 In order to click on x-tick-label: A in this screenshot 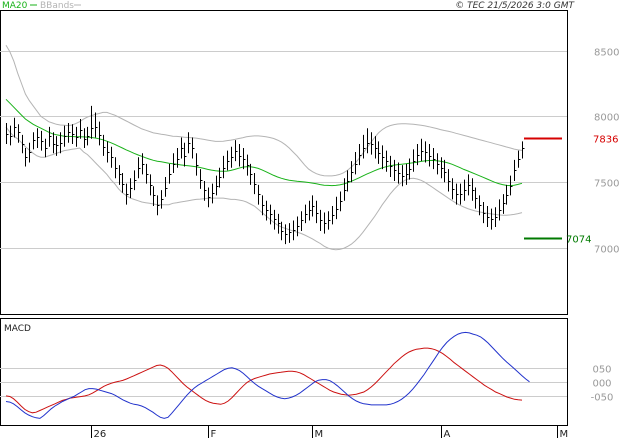, I will do `click(447, 434)`.